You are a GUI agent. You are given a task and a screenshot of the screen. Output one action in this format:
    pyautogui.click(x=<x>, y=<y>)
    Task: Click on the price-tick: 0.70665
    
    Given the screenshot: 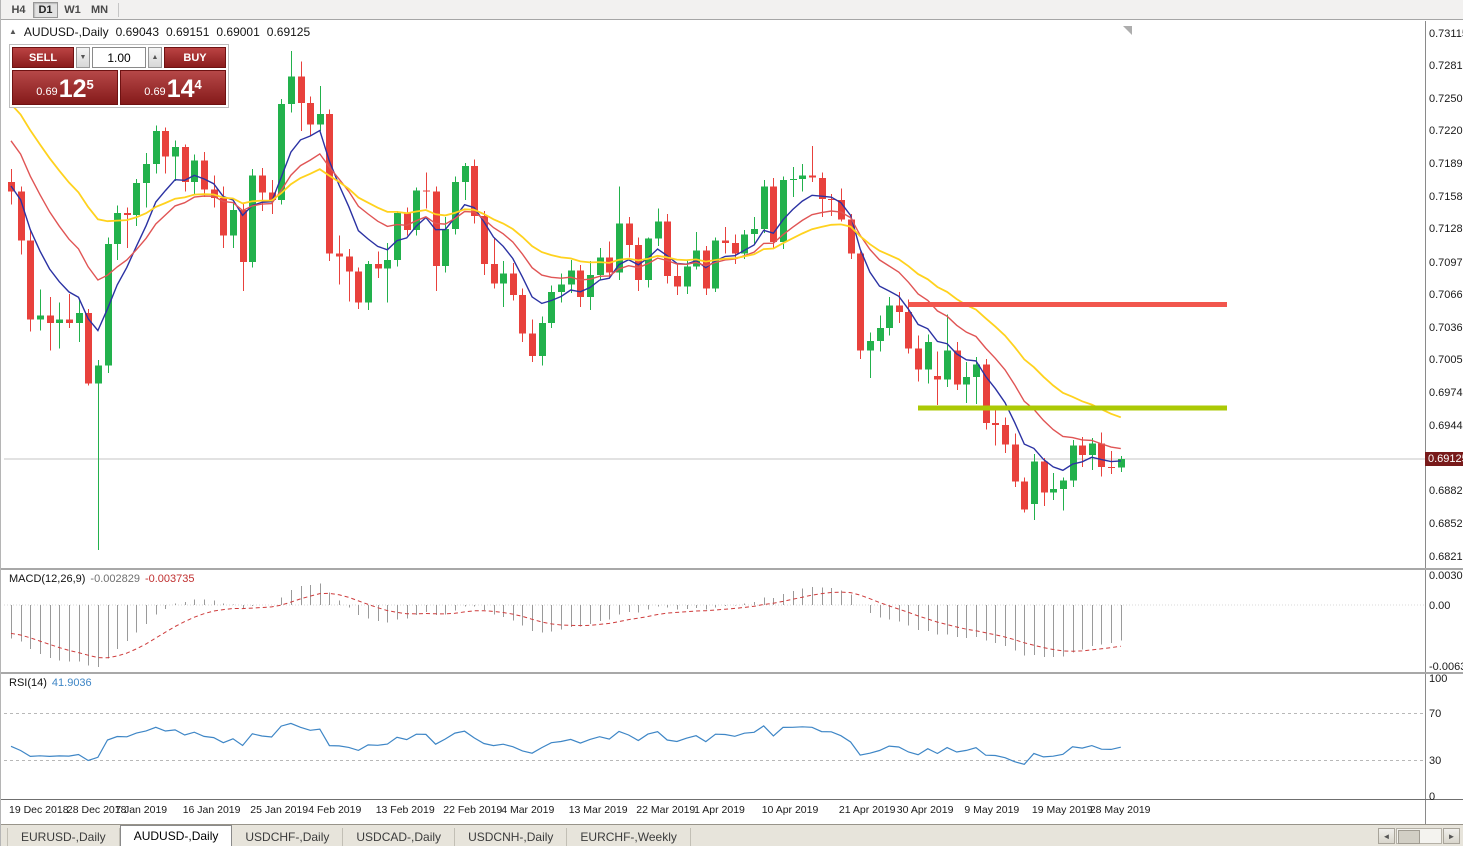 What is the action you would take?
    pyautogui.click(x=1446, y=295)
    